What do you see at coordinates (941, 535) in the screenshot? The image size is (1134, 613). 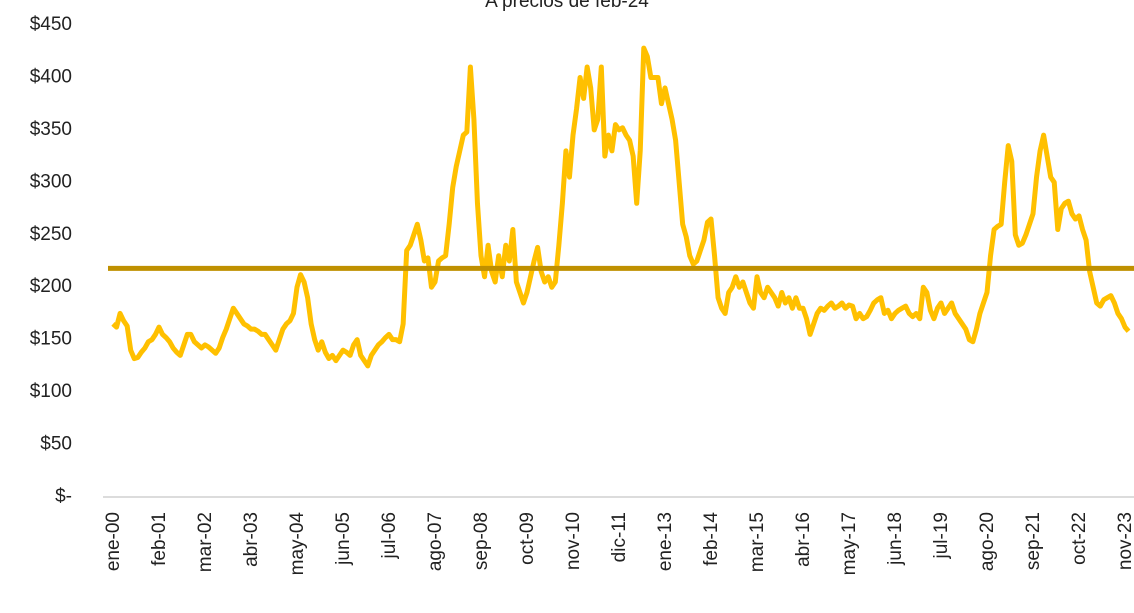 I see `x-tick-label: jul-19` at bounding box center [941, 535].